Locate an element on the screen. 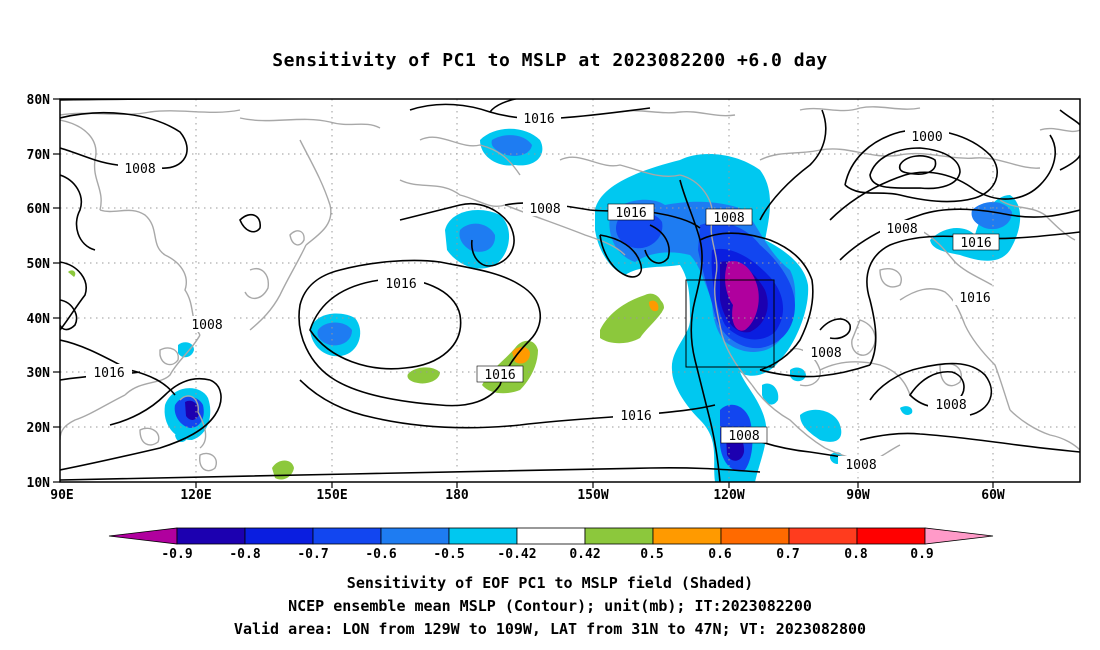  valid-area-box is located at coordinates (730, 323).